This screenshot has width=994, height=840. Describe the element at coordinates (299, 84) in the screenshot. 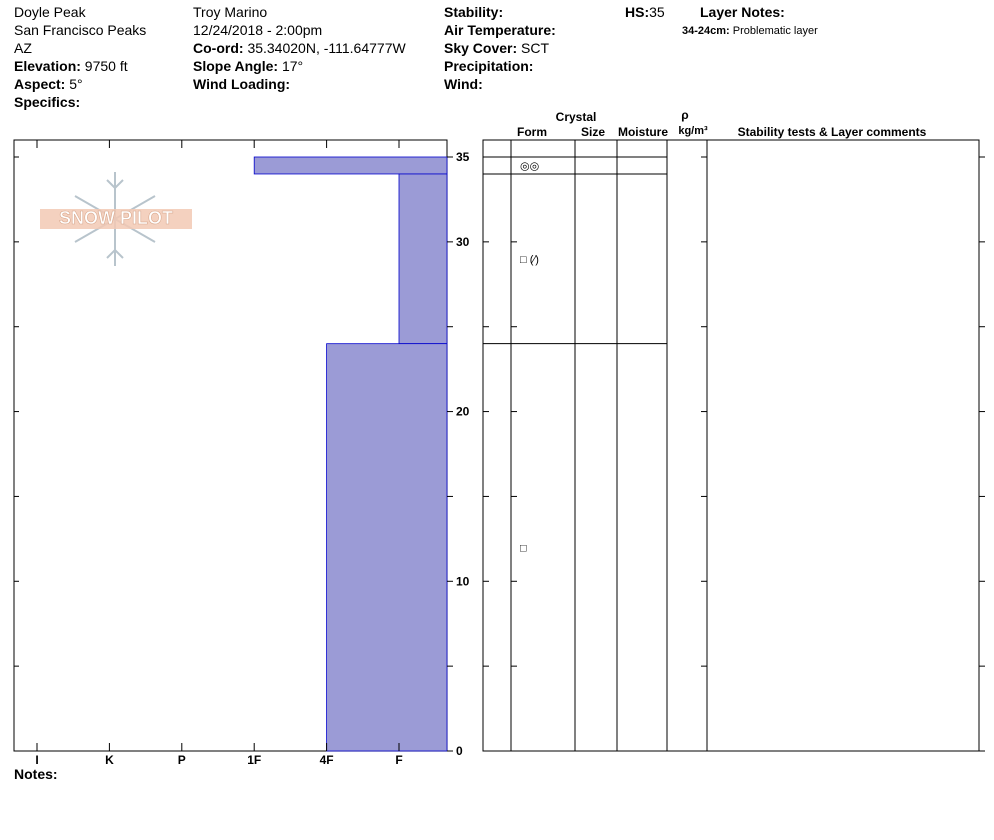

I see `field: Wind Loading:` at that location.